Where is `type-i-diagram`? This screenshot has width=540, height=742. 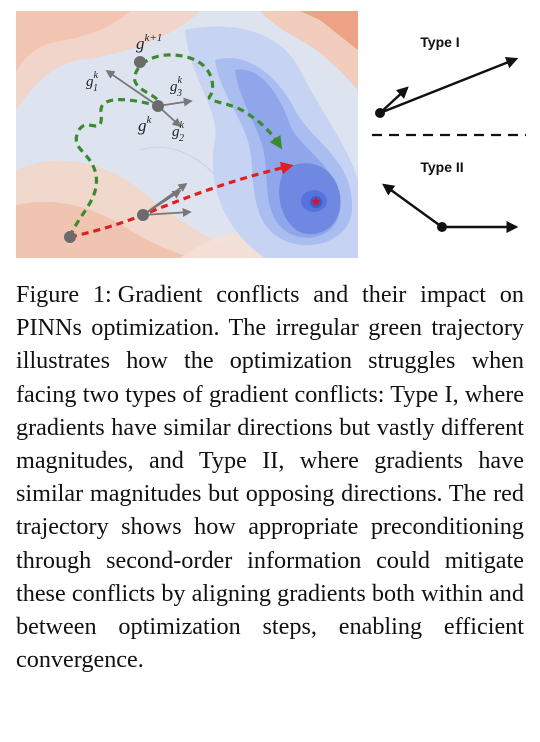
type-i-diagram is located at coordinates (449, 85).